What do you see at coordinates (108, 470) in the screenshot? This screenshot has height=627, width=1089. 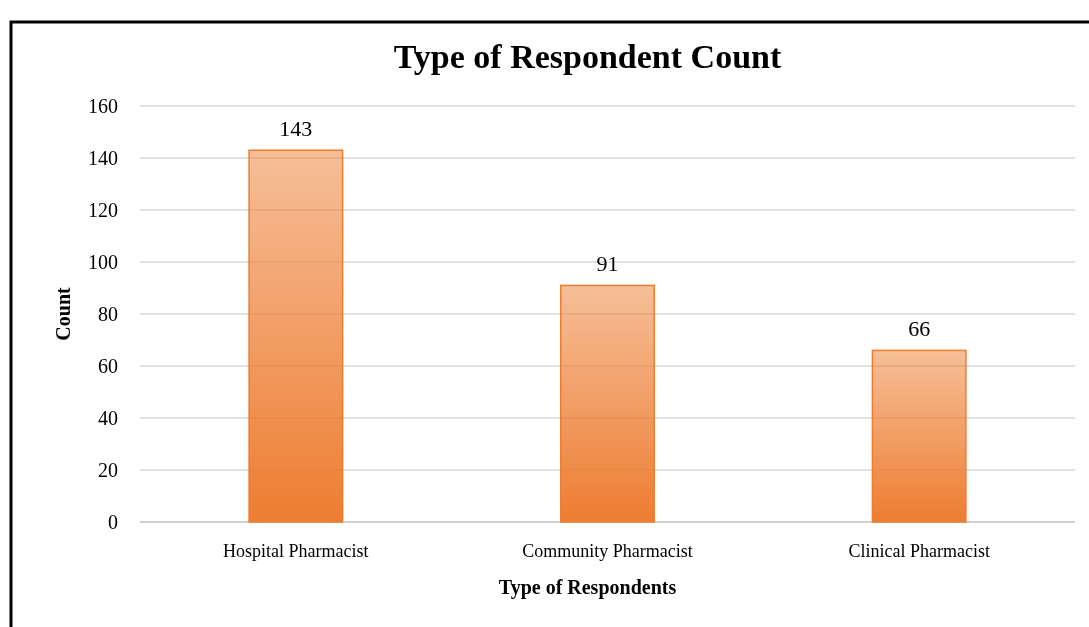 I see `y-tick-label: 20` at bounding box center [108, 470].